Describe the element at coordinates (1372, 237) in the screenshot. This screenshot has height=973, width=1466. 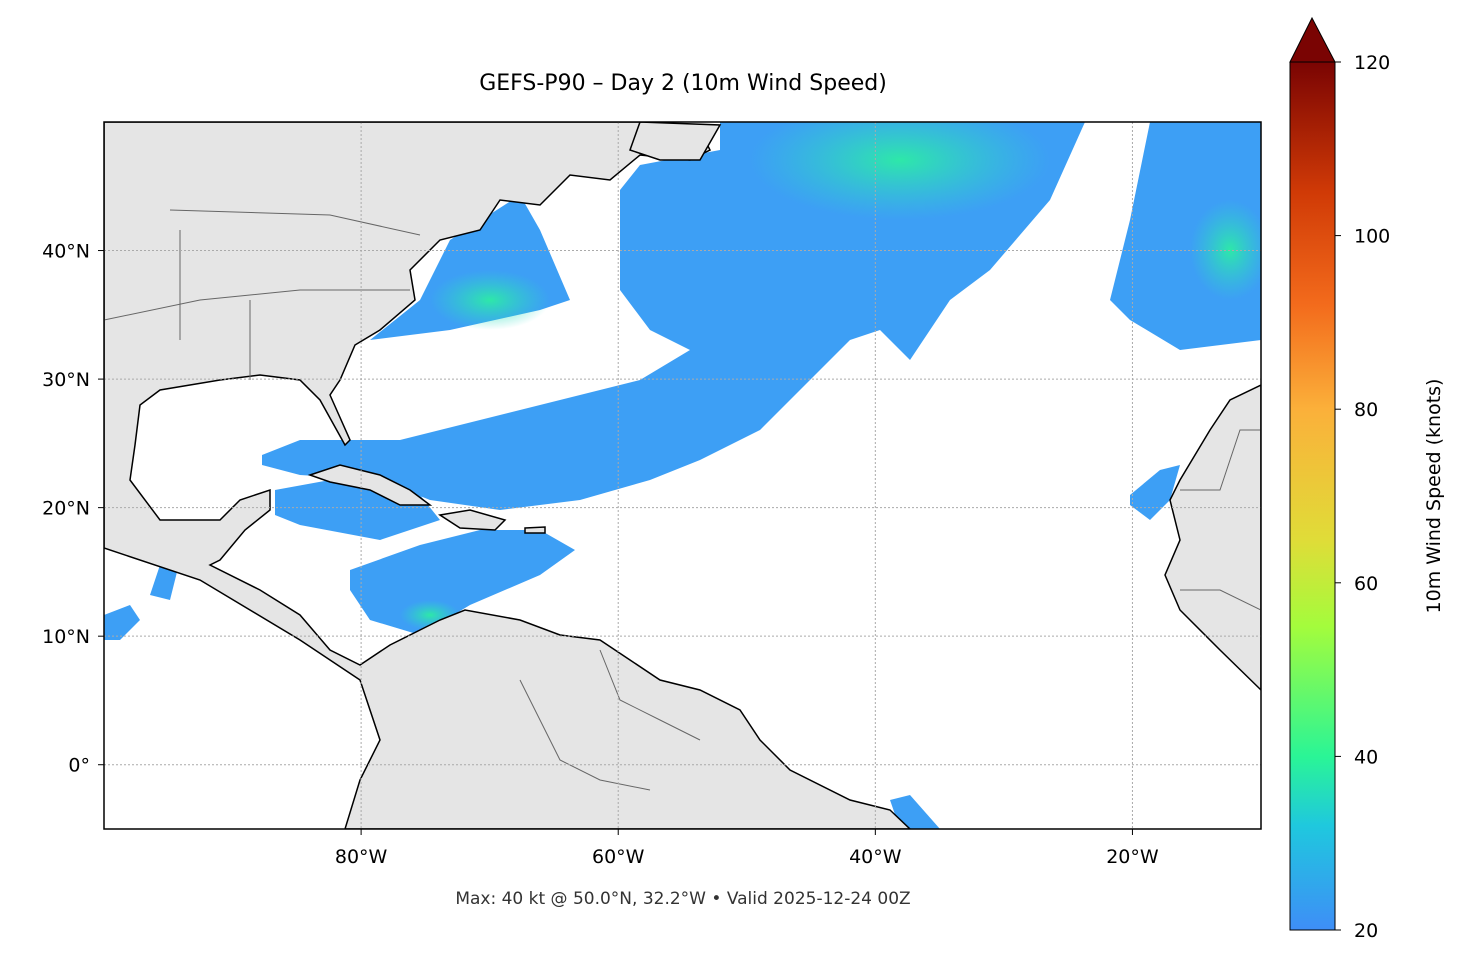
I see `colorbar-tick-label: 100` at that location.